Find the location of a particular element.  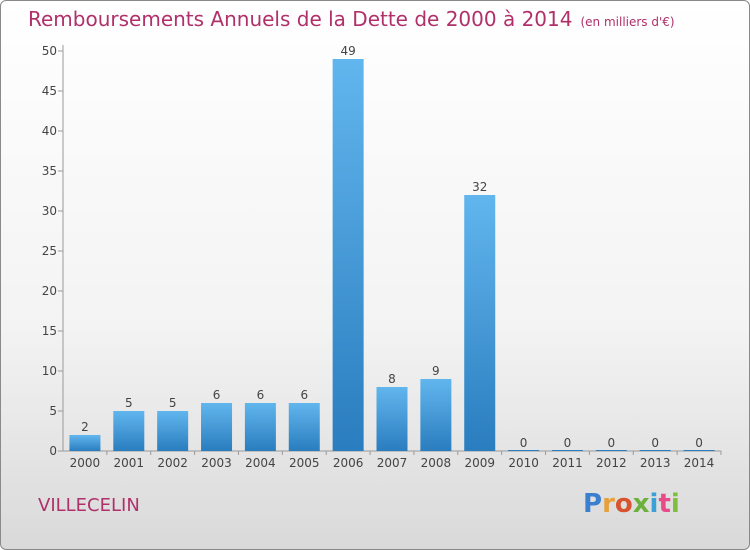

x-tick-label: 2004 is located at coordinates (260, 463).